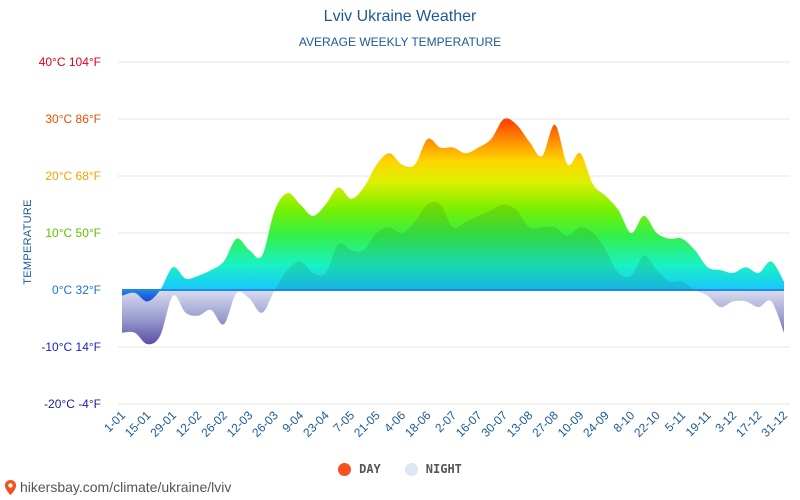 The width and height of the screenshot is (800, 500). What do you see at coordinates (698, 423) in the screenshot?
I see `x-tick-label: 19-11` at bounding box center [698, 423].